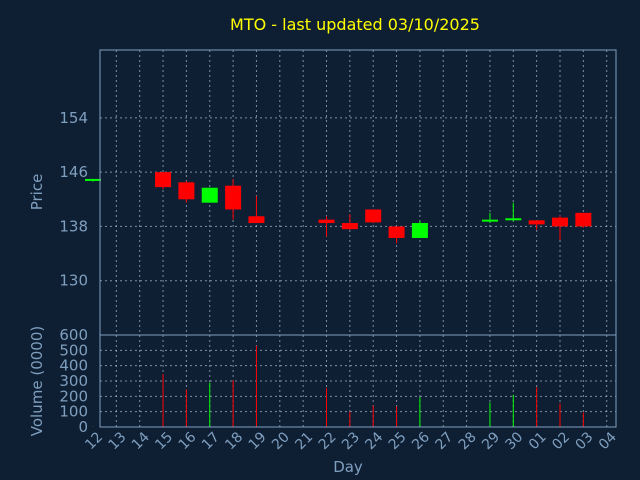 The image size is (640, 480). Describe the element at coordinates (73, 381) in the screenshot. I see `volume-tick-label: 300` at that location.